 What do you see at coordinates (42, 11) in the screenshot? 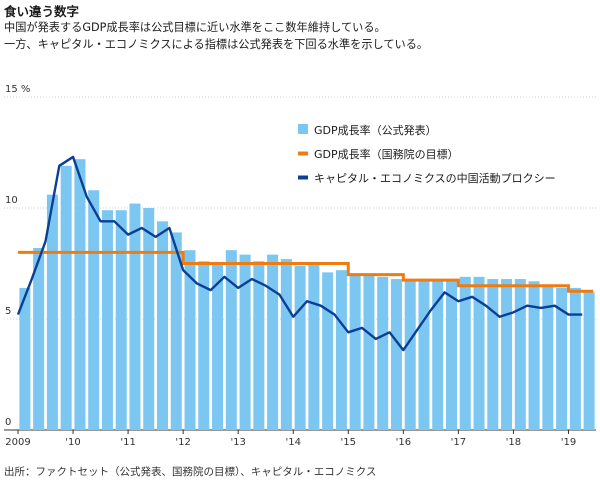
I see `chart-title: 食い違う数字` at bounding box center [42, 11].